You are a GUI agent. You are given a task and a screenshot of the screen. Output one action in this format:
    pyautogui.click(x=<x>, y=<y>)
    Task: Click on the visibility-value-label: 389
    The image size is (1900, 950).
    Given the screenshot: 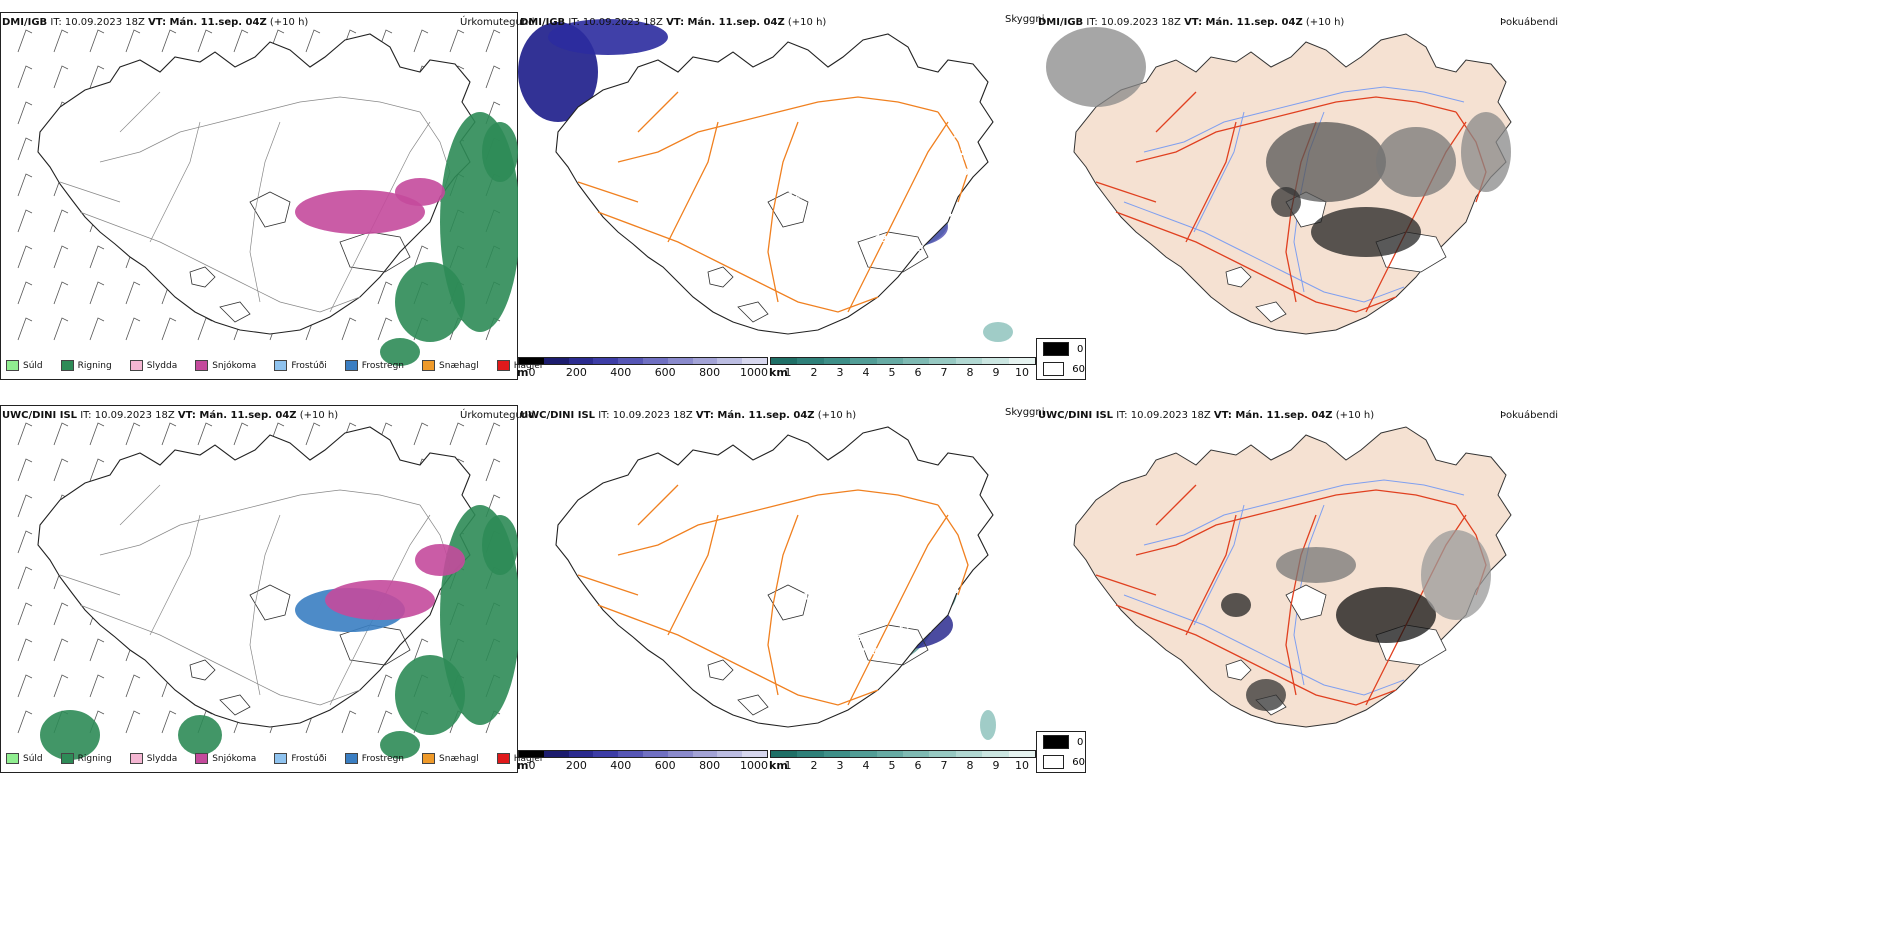 What is the action you would take?
    pyautogui.click(x=967, y=629)
    